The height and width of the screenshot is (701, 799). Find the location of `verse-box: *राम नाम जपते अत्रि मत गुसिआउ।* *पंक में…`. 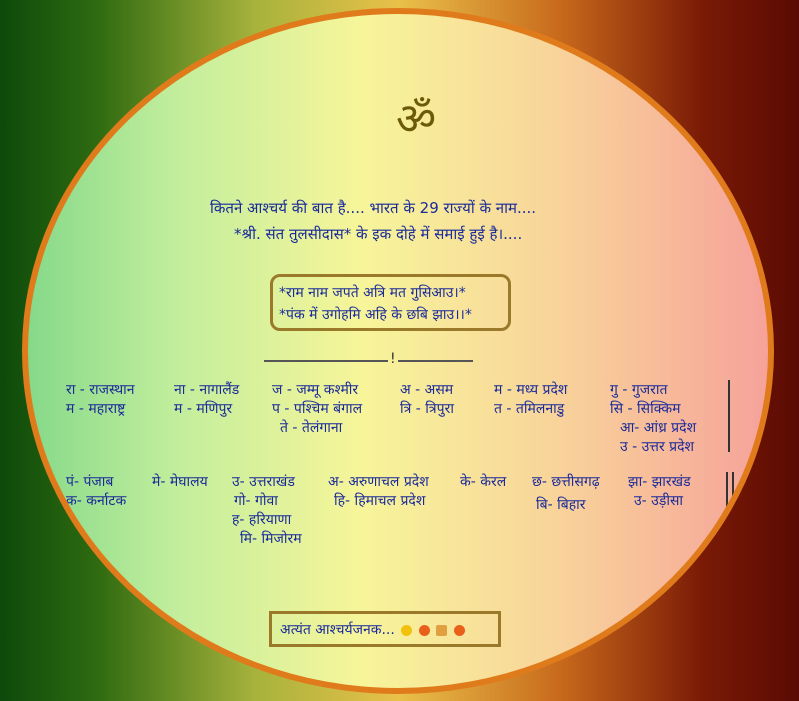

verse-box: *राम नाम जपते अत्रि मत गुसिआउ।* *पंक में… is located at coordinates (390, 302).